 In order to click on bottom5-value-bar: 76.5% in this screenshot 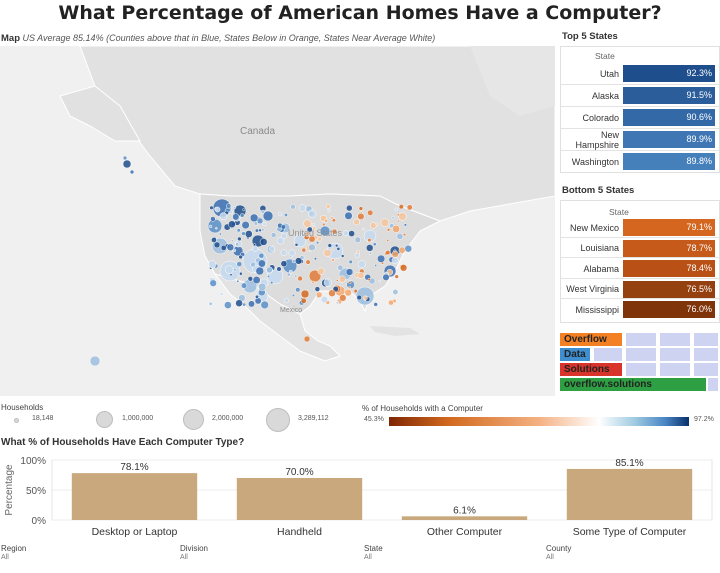, I will do `click(669, 289)`.